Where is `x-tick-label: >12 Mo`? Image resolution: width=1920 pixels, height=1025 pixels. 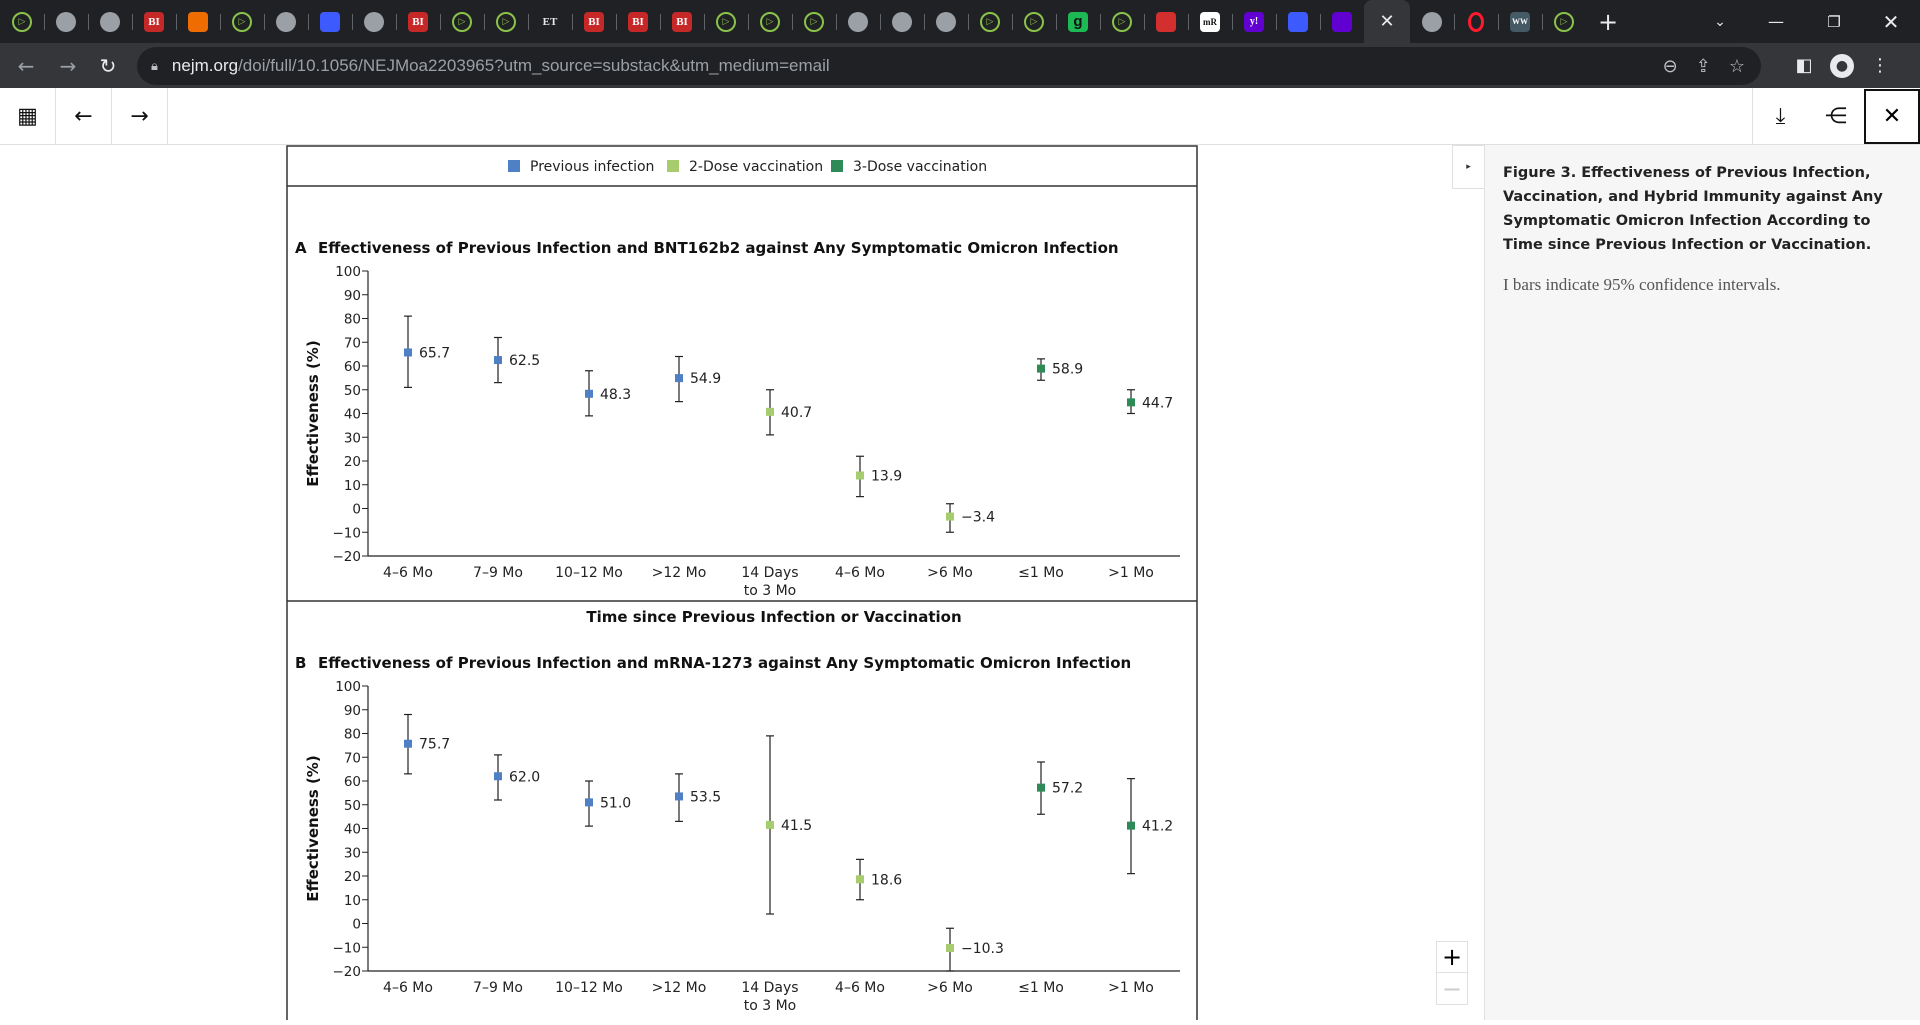 x-tick-label: >12 Mo is located at coordinates (679, 573).